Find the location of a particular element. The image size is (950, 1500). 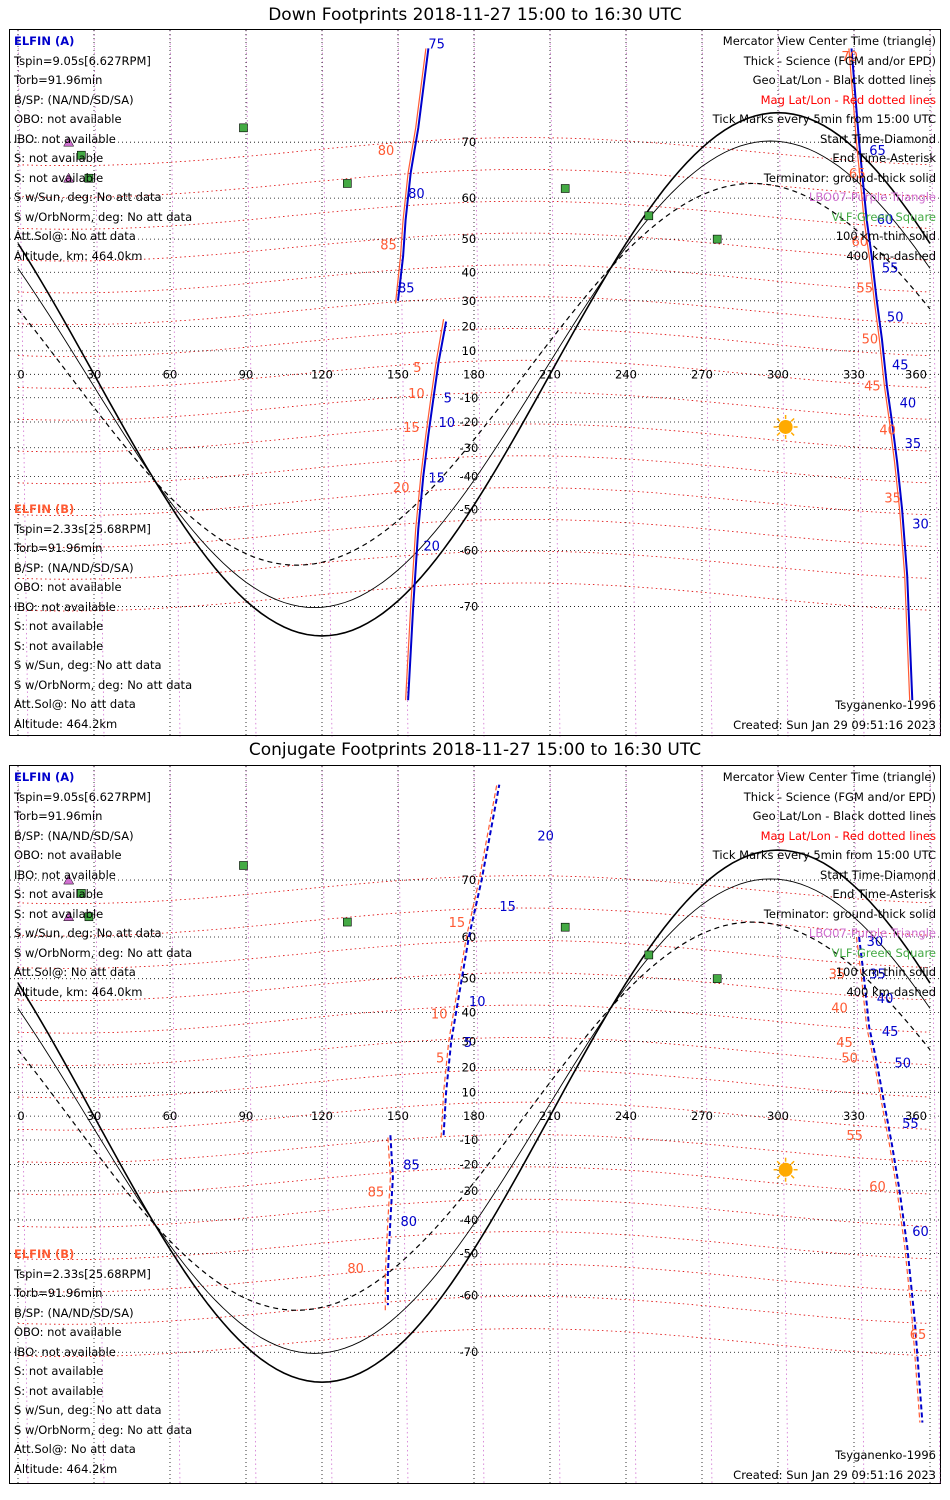

y-tick-label: 50 is located at coordinates (469, 979).